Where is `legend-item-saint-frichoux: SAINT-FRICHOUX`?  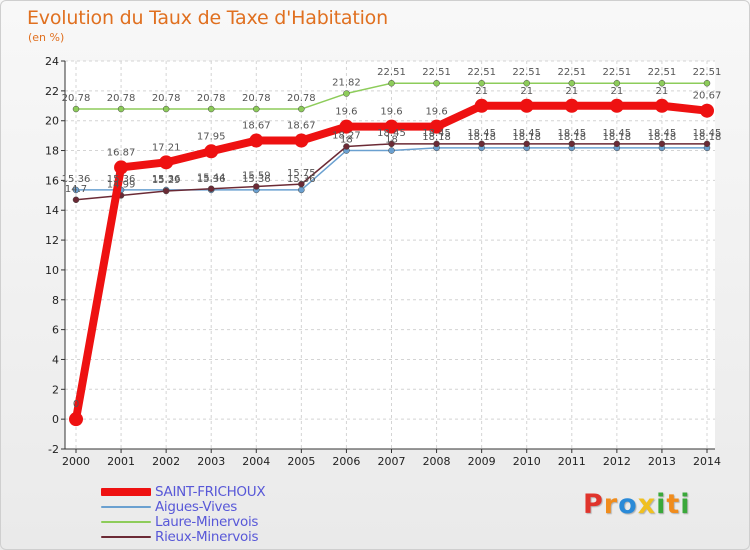 legend-item-saint-frichoux: SAINT-FRICHOUX is located at coordinates (231, 492).